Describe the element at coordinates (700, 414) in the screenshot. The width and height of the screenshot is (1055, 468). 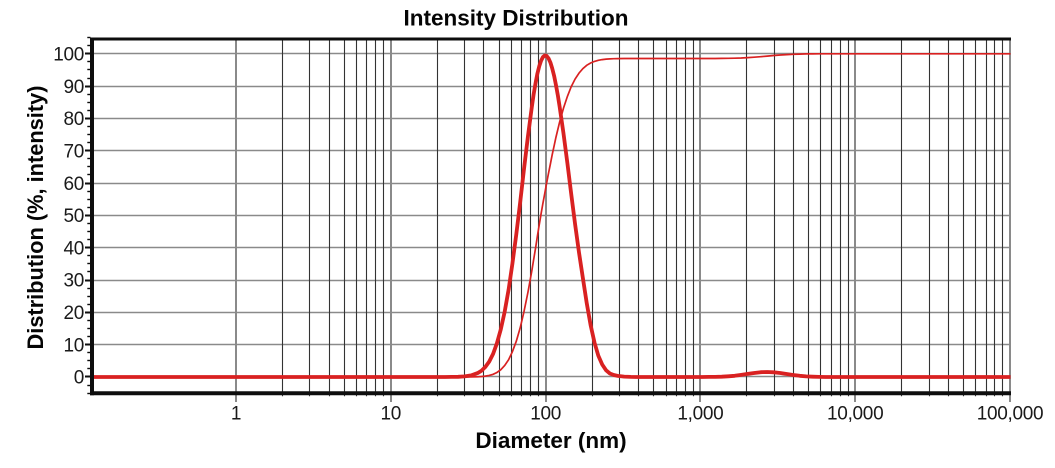
I see `svg-text: 1,000` at that location.